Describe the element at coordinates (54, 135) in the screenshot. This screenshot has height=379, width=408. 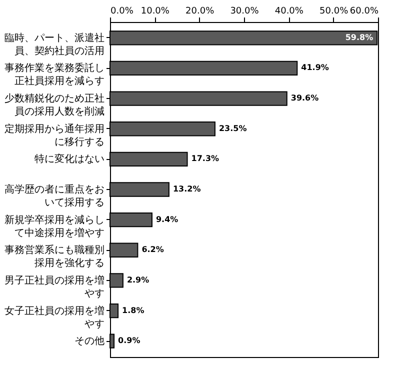
I see `y-tick-label: 定期採用から通年採用に移行する` at that location.